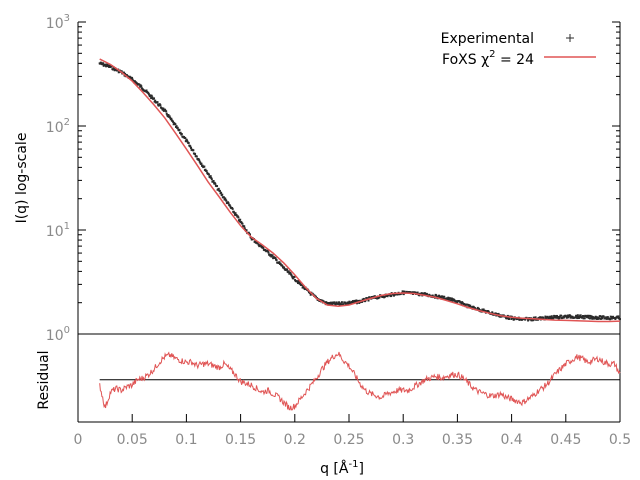 The width and height of the screenshot is (640, 480). I want to click on main-y-tick-exp: 2, so click(67, 122).